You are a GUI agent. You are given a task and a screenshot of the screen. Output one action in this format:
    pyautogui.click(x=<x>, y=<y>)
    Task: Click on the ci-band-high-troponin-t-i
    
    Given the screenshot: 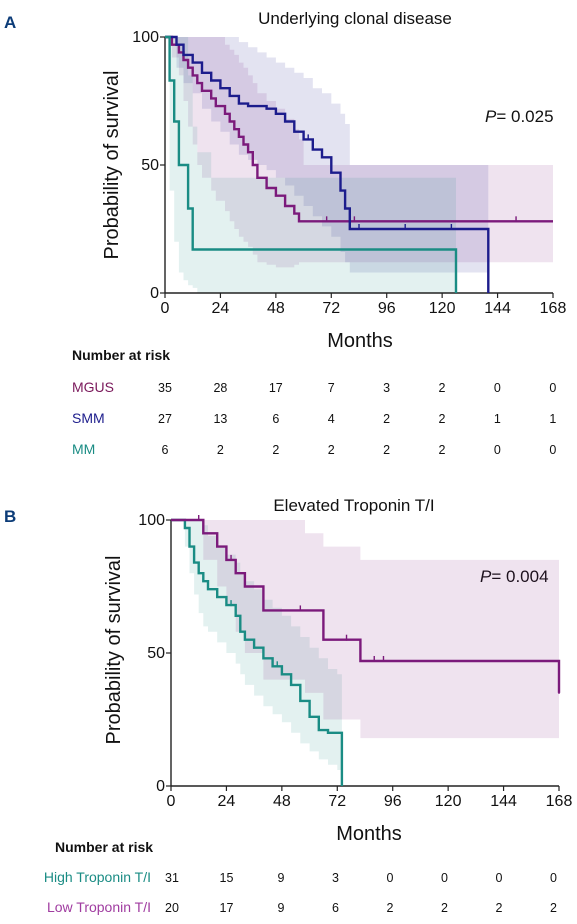 What is the action you would take?
    pyautogui.click(x=256, y=646)
    